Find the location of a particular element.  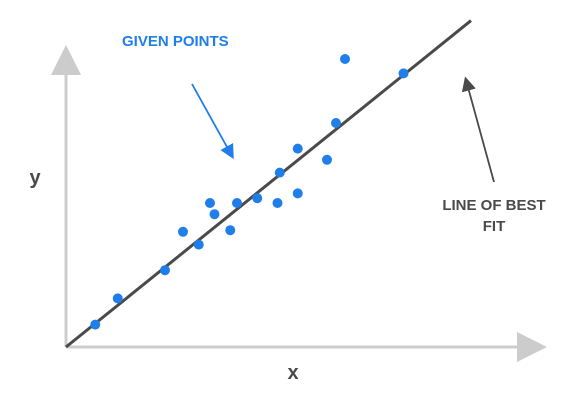

given-points-label: GIVEN POINTS is located at coordinates (175, 41).